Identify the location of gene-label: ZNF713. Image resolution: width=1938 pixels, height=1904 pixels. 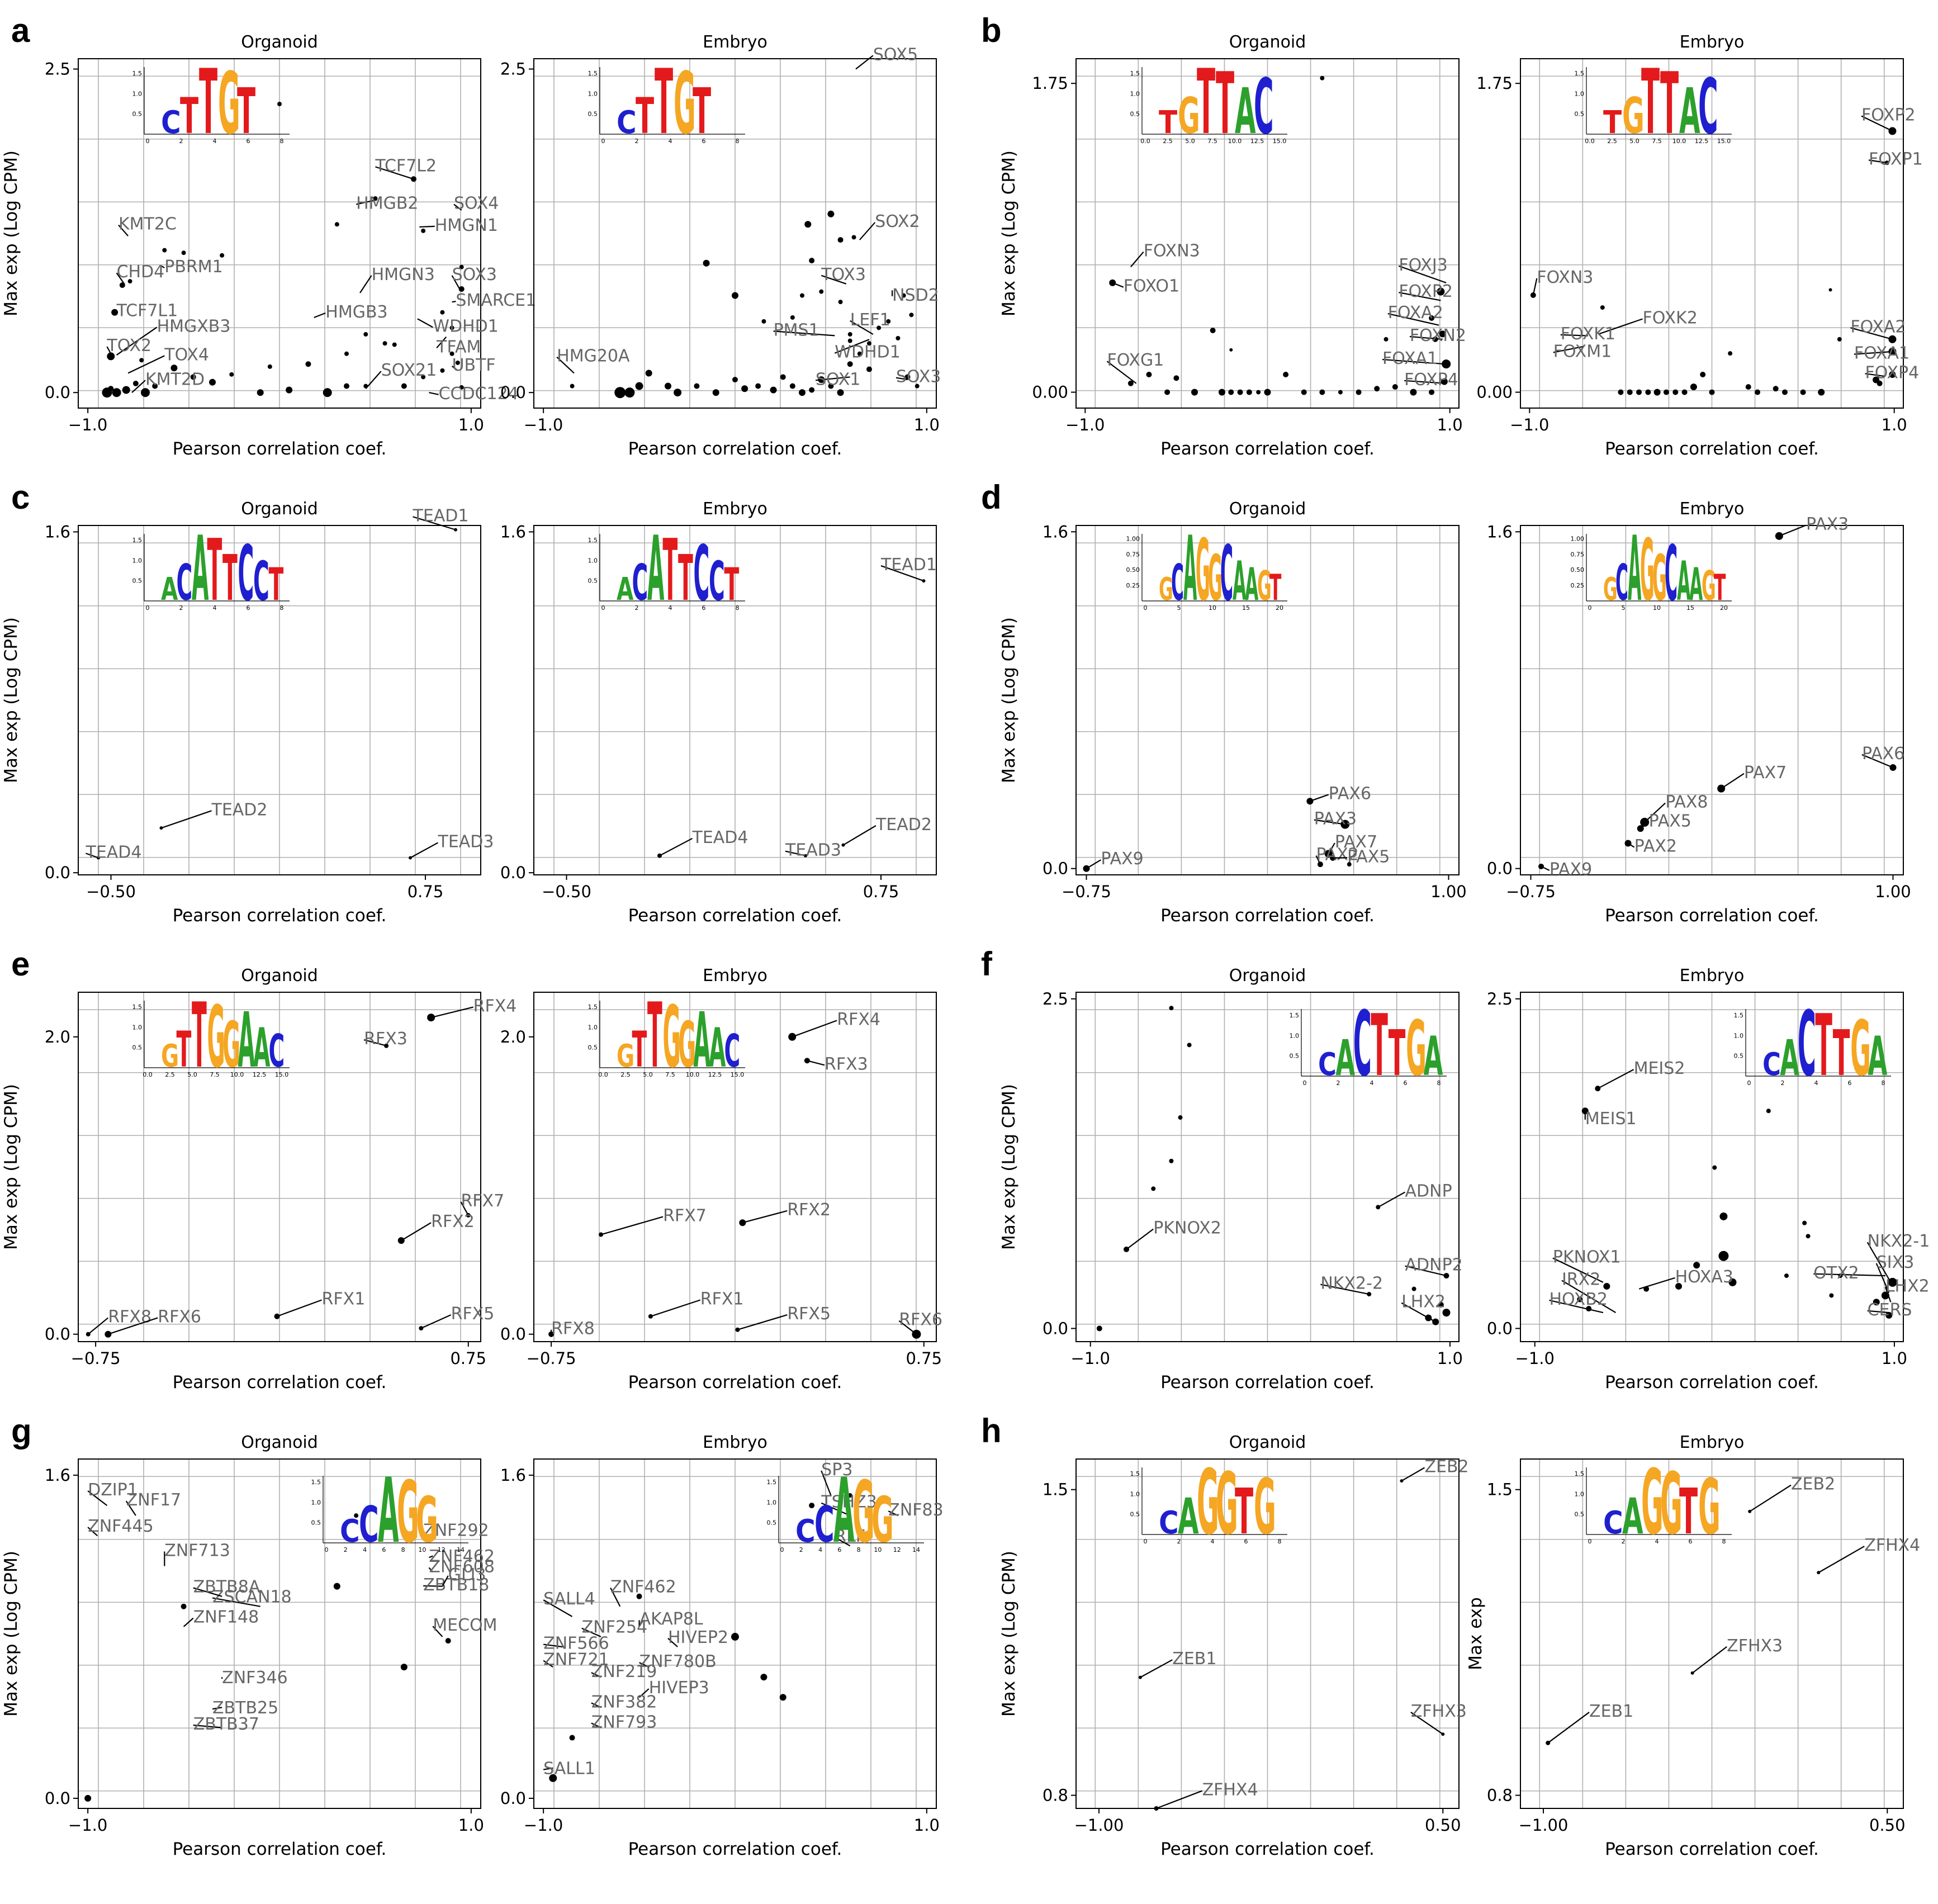
(197, 1550).